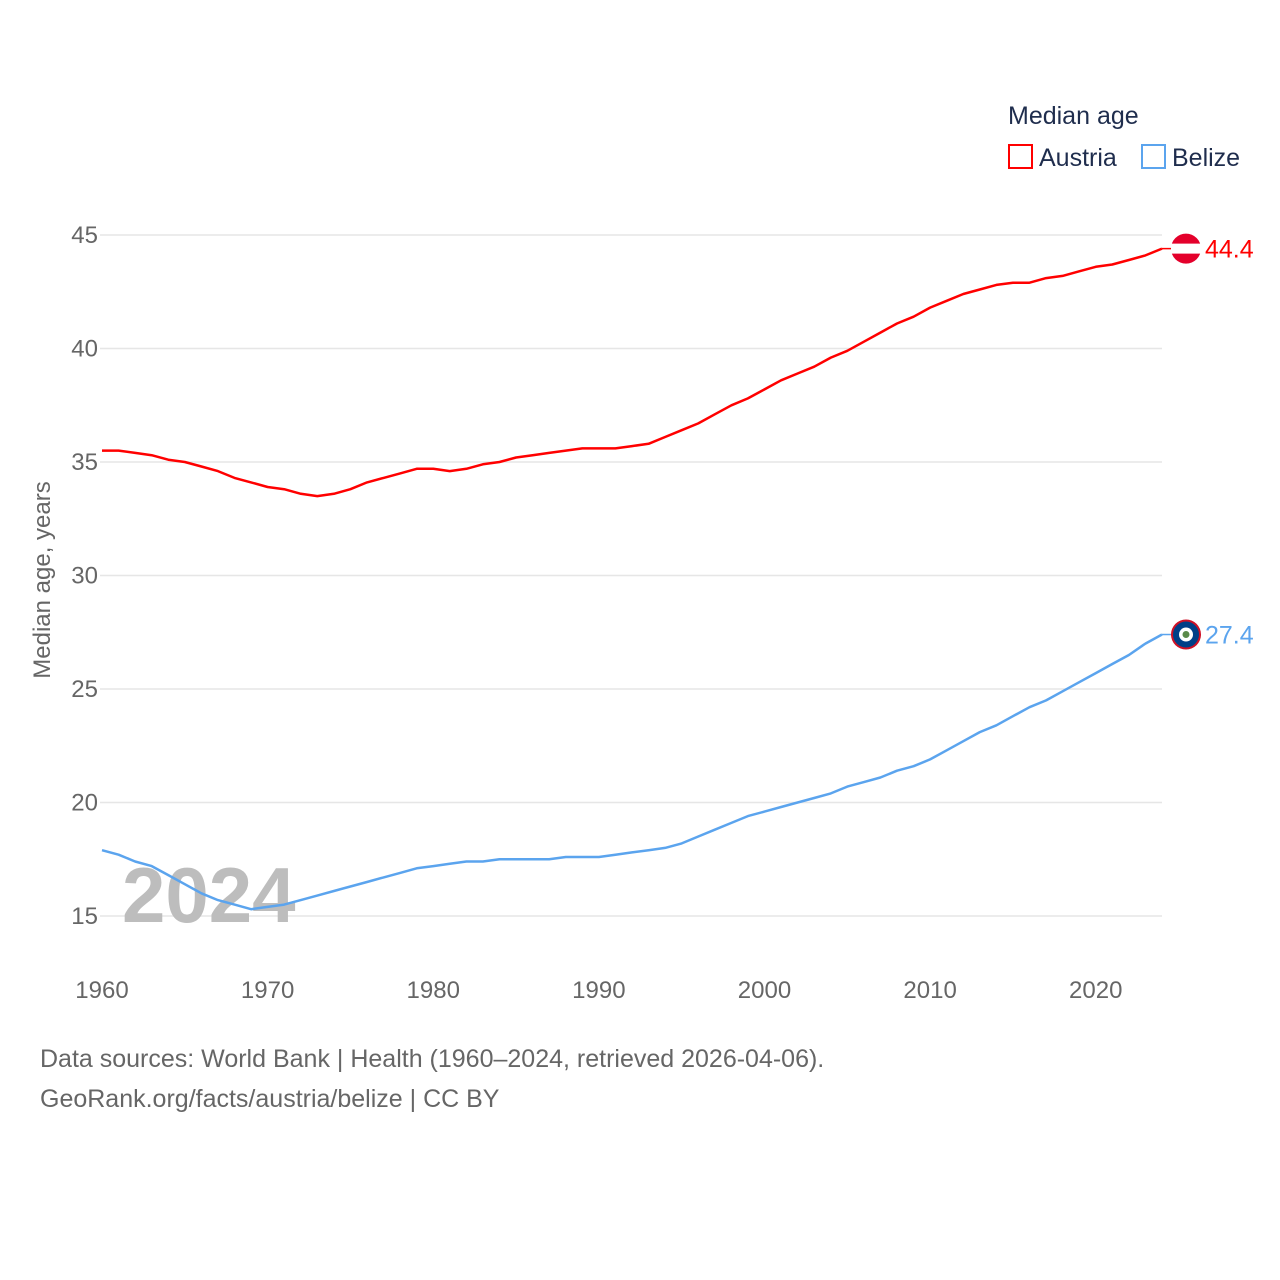 The image size is (1280, 1280). I want to click on flag-emblem-center, so click(1186, 635).